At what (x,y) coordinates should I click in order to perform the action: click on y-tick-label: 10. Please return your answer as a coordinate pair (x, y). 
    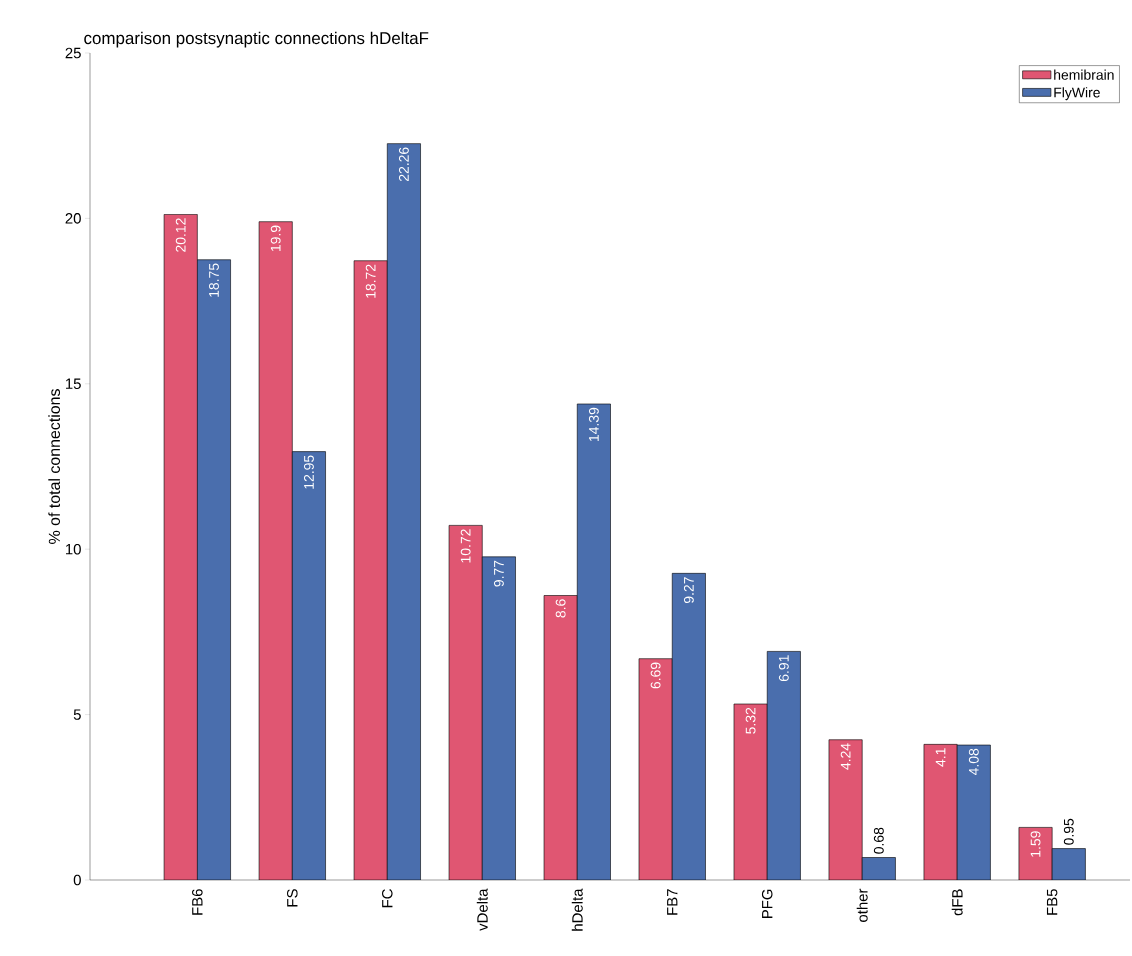
    Looking at the image, I should click on (73, 549).